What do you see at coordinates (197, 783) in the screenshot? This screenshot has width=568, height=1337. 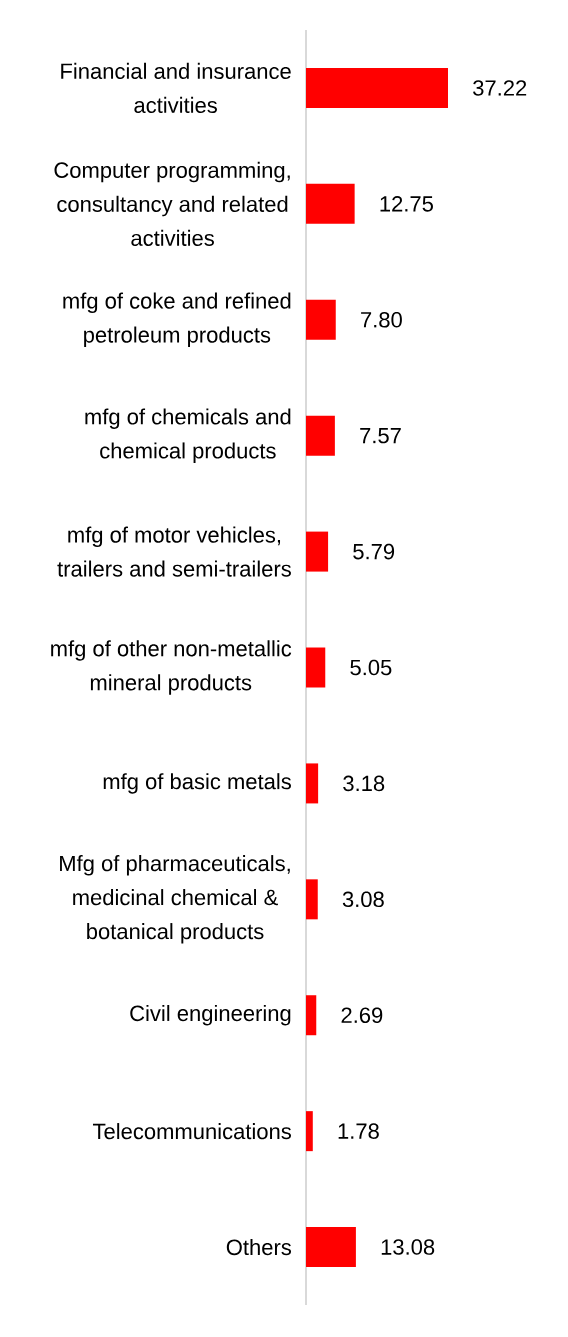 I see `y-tick-label: mfg of basic metals` at bounding box center [197, 783].